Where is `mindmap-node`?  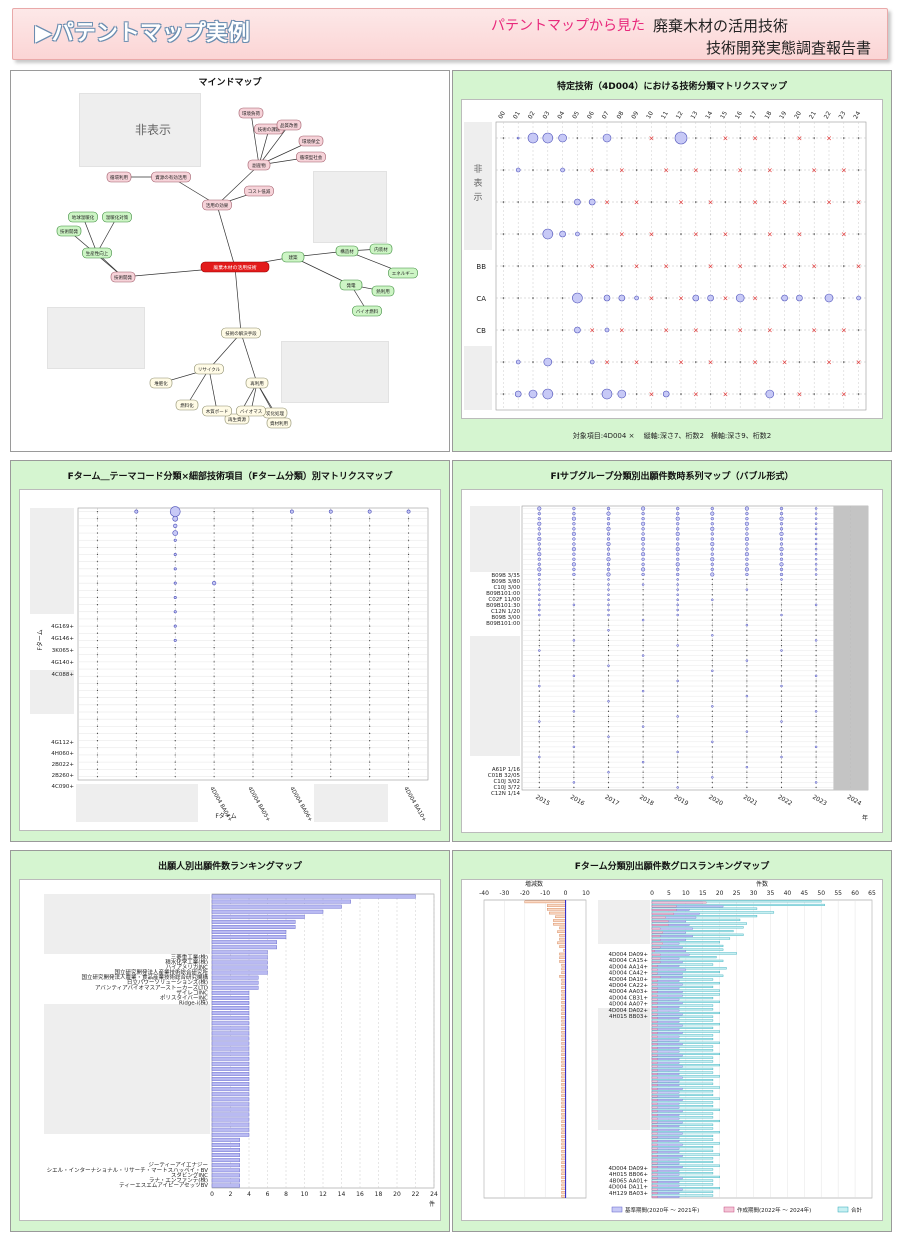
mindmap-node is located at coordinates (217, 411).